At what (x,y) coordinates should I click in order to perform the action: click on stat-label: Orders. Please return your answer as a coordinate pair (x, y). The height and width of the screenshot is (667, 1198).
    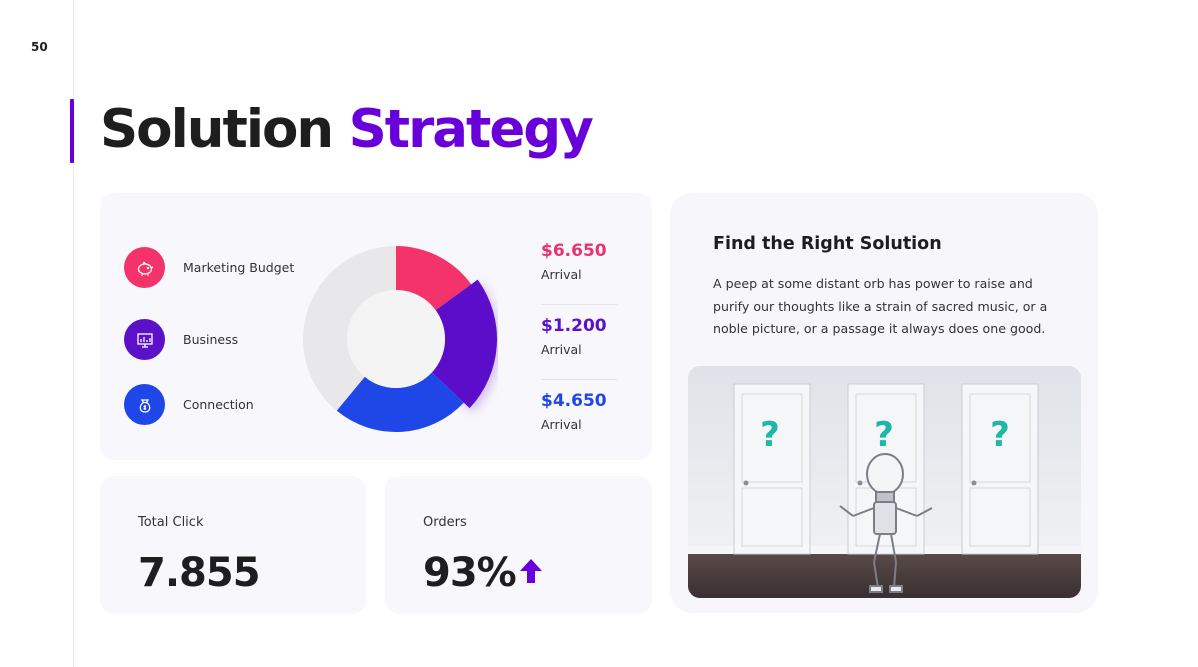
    Looking at the image, I should click on (445, 522).